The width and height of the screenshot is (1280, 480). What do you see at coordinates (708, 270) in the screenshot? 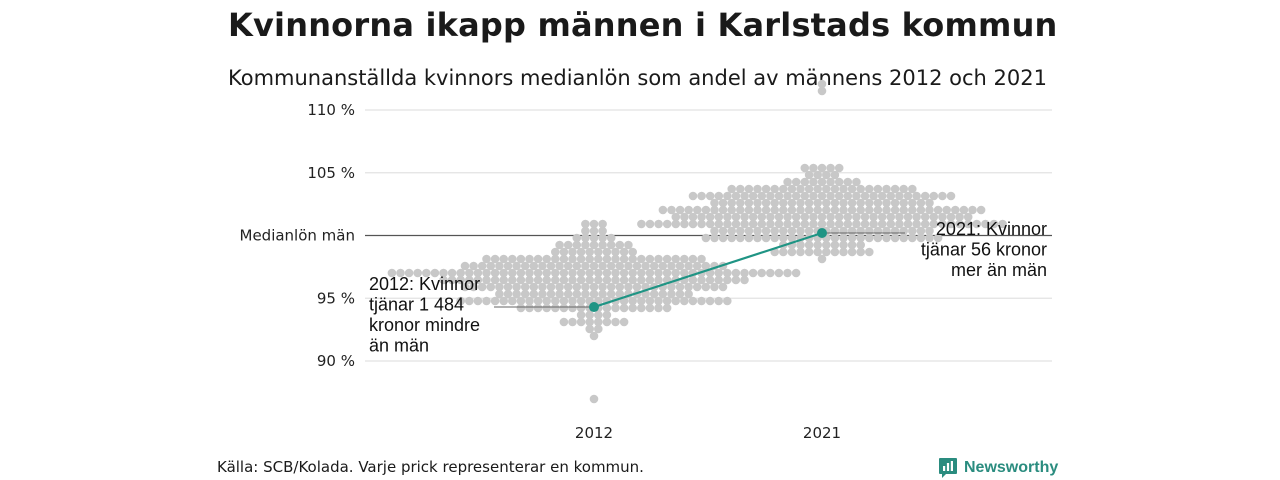
I see `highlight-line` at bounding box center [708, 270].